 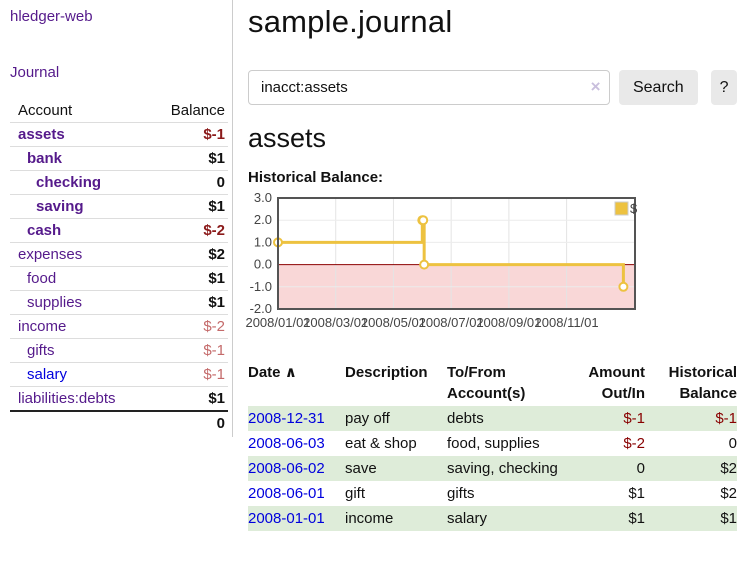 What do you see at coordinates (119, 182) in the screenshot?
I see `account-row: checking 0` at bounding box center [119, 182].